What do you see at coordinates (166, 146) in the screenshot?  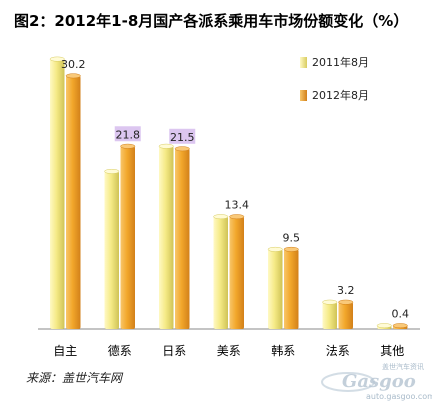 I see `bar-cap-日系-2011年8月` at bounding box center [166, 146].